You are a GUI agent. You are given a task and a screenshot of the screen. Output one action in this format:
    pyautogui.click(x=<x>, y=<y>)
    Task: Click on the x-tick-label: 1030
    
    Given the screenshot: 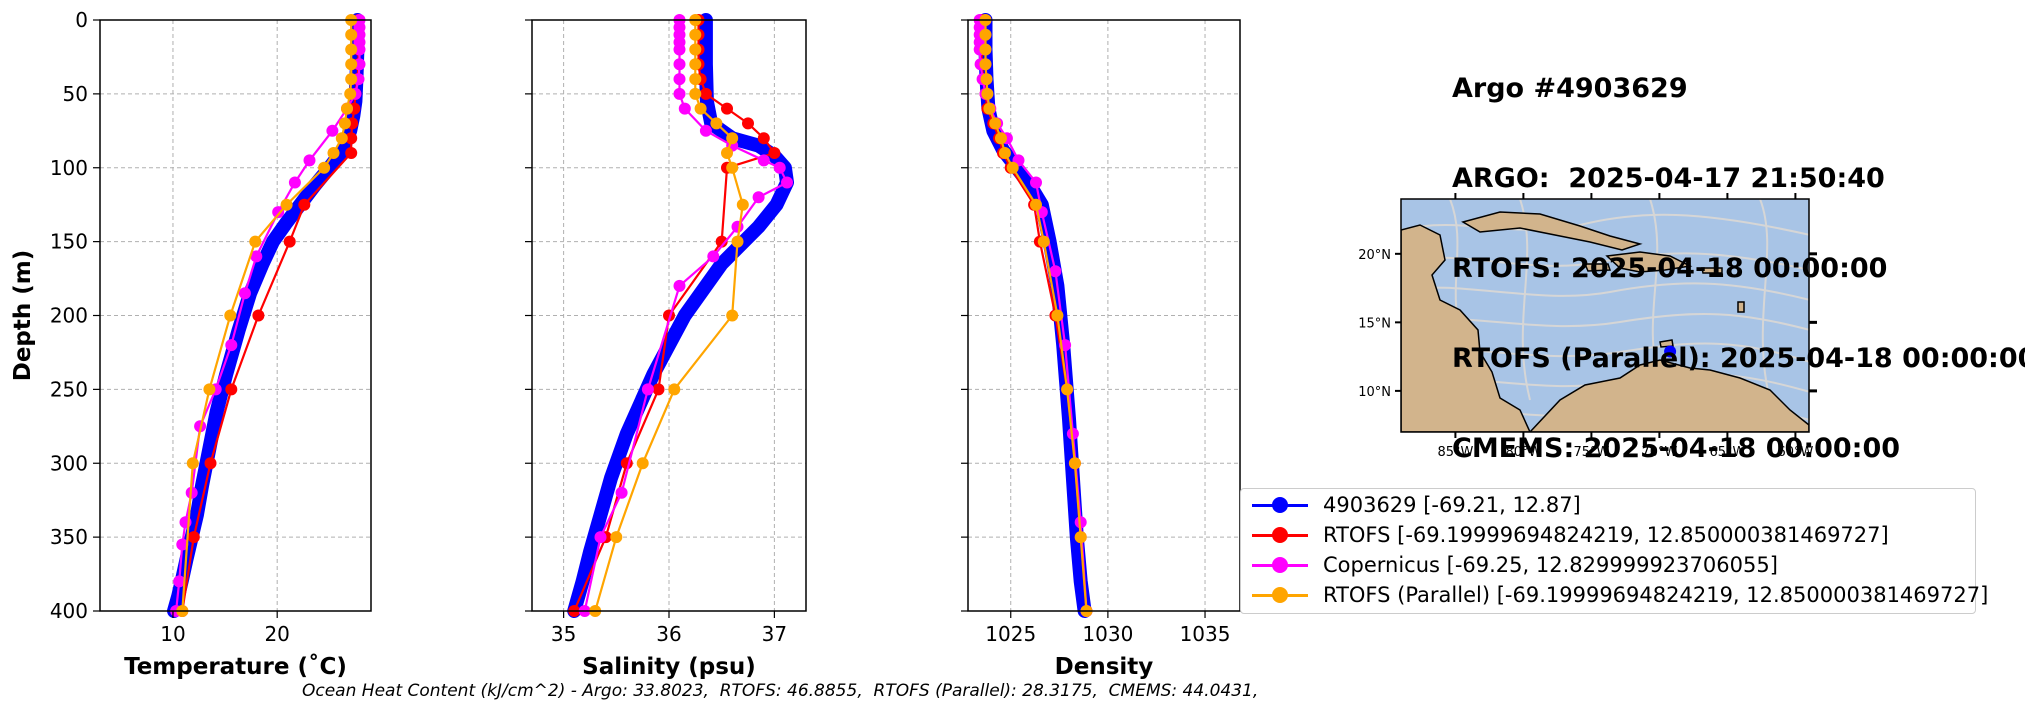 What is the action you would take?
    pyautogui.click(x=1107, y=634)
    